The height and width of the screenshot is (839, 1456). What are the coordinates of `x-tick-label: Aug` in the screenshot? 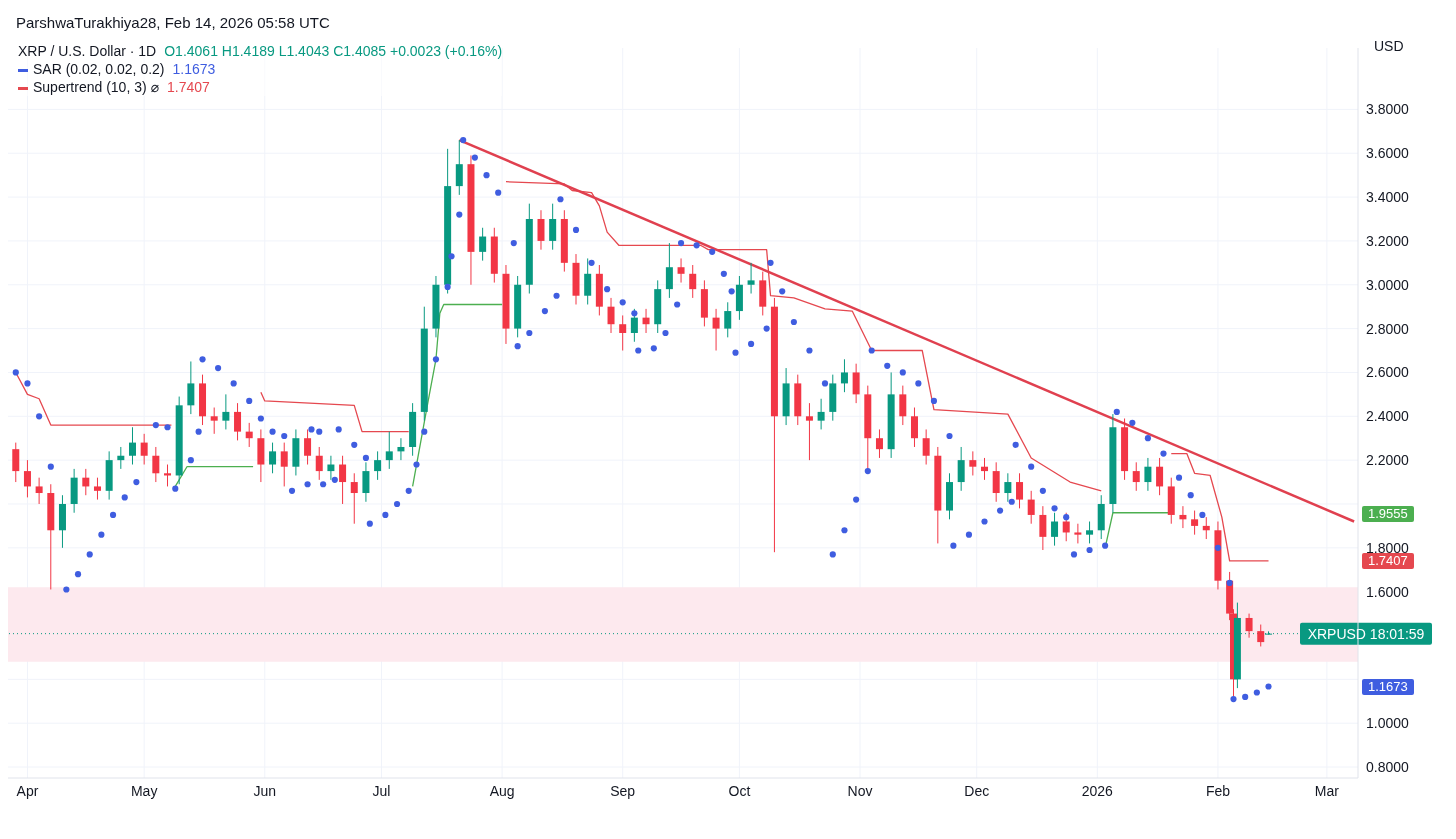 It's located at (502, 790).